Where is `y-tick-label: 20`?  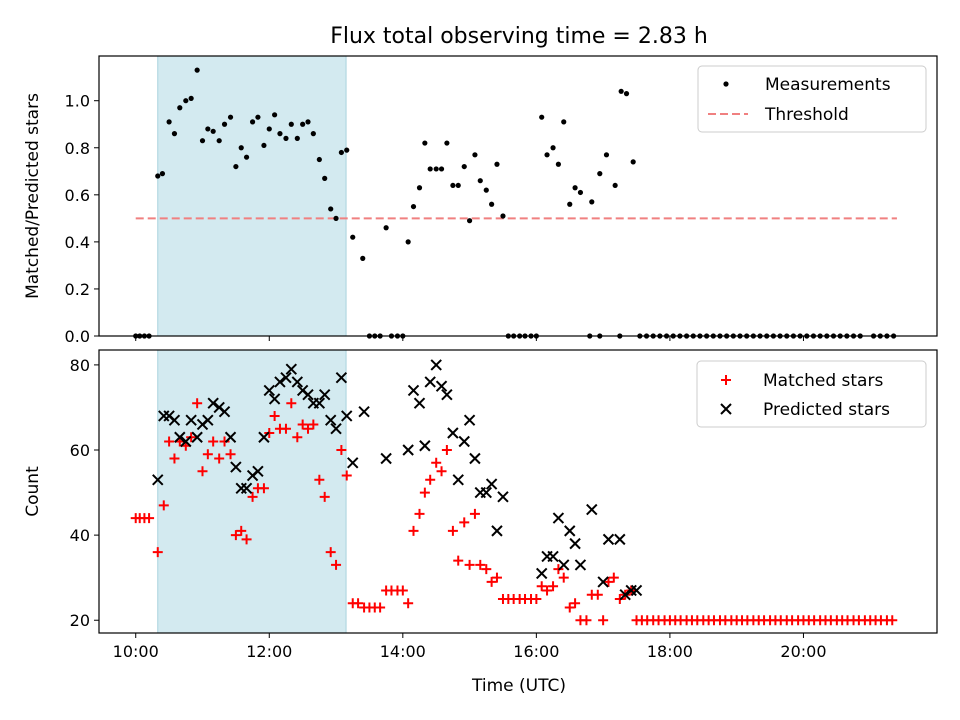
y-tick-label: 20 is located at coordinates (80, 620).